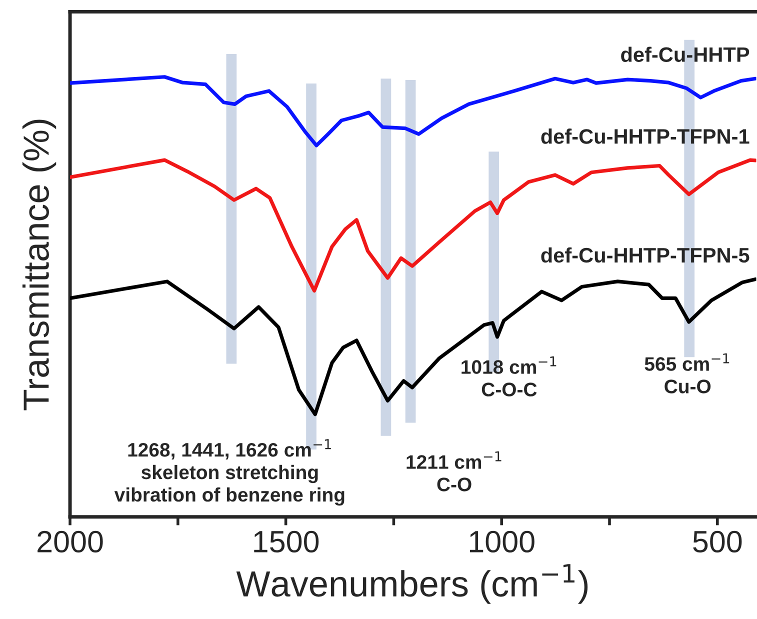 The height and width of the screenshot is (619, 757). I want to click on text: 1018 cm$^{−1}$ C-O-C, so click(509, 376).